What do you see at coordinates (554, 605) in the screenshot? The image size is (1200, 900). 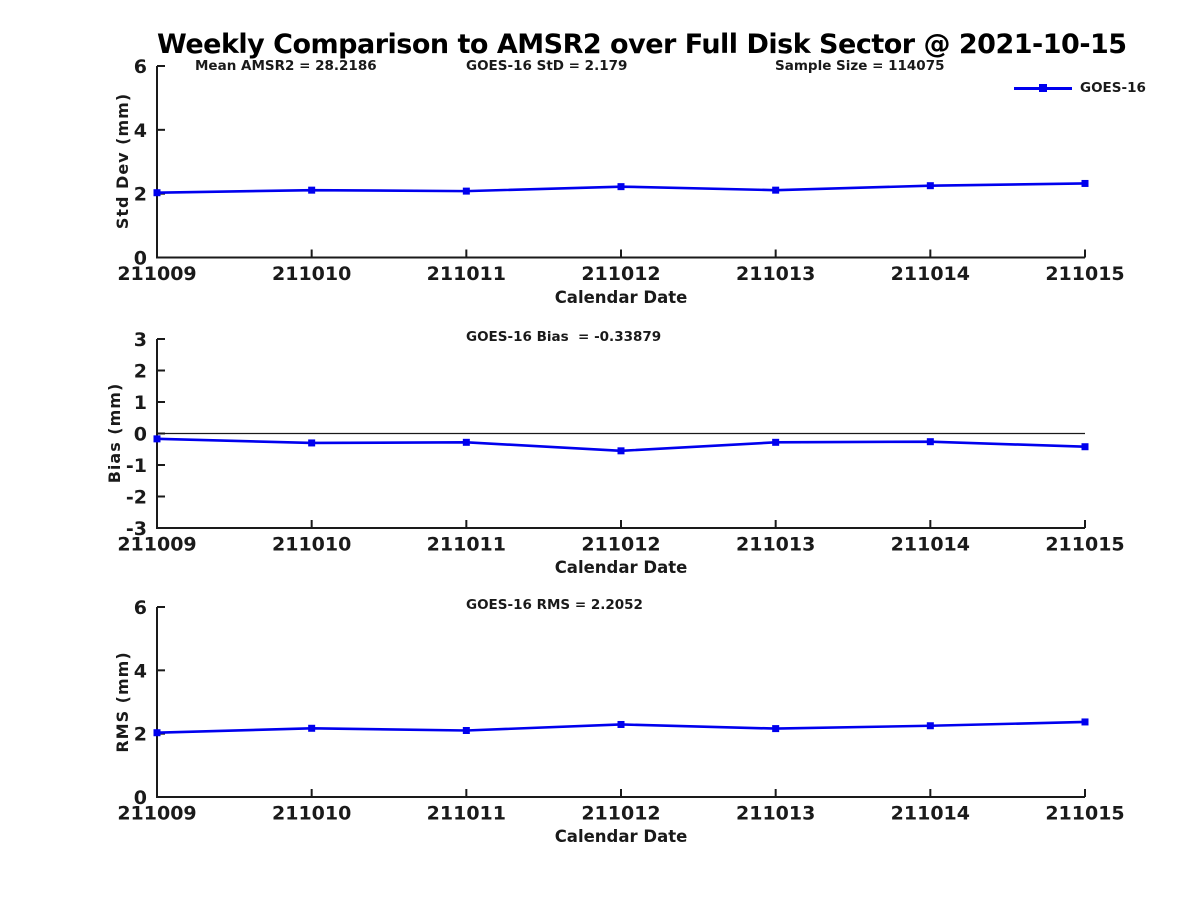 I see `annotation-goes16-rms: GOES-16 RMS = 2.2052` at bounding box center [554, 605].